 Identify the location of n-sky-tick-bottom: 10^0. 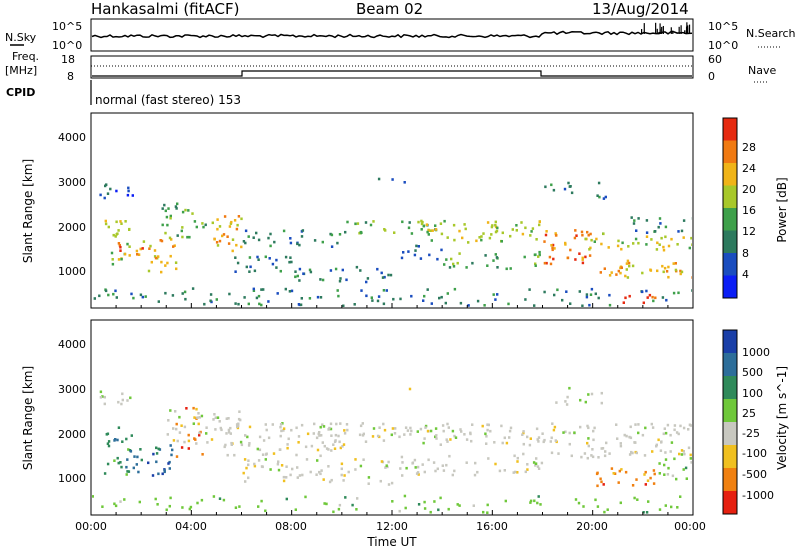
(67, 45).